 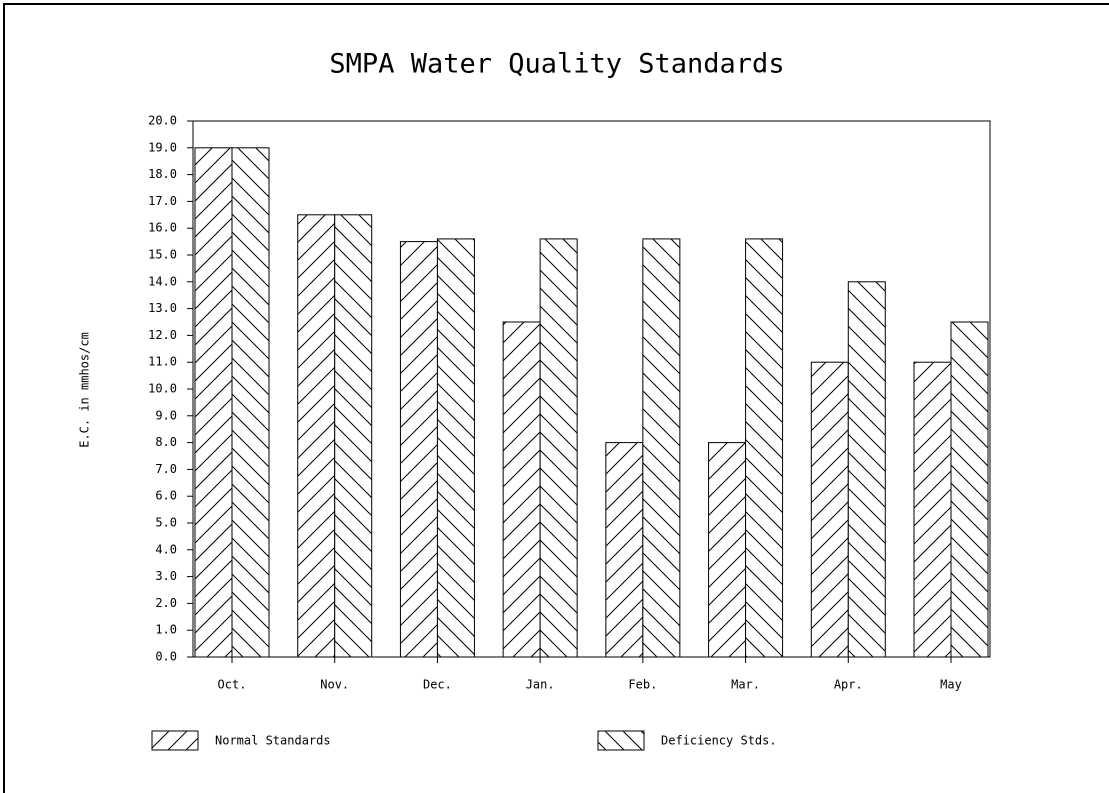 I want to click on x-tick-label: Oct., so click(x=232, y=685).